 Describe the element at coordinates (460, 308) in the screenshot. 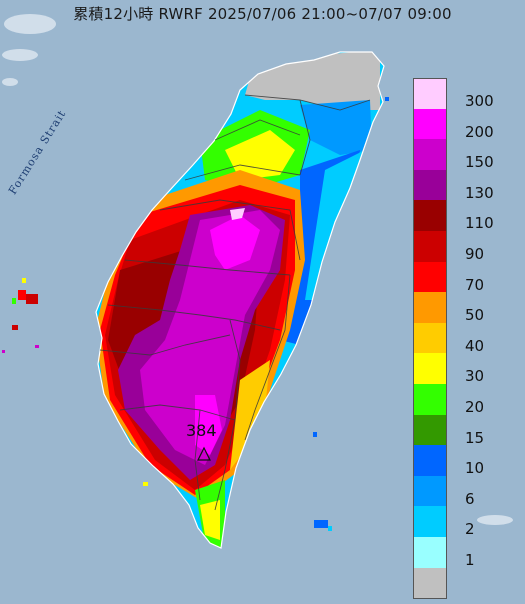

I see `legend-row: 50` at that location.